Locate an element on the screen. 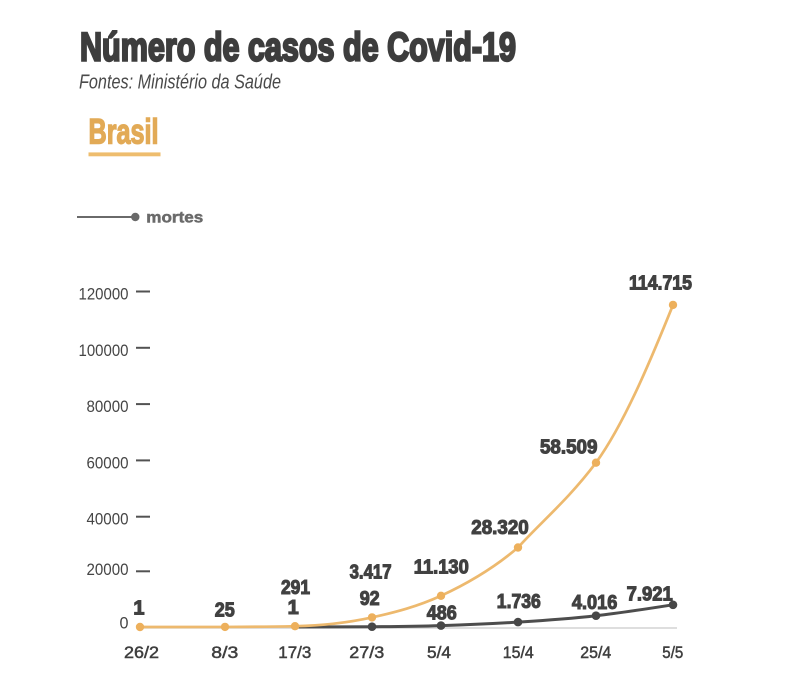 The width and height of the screenshot is (800, 684). svg-text: 100000 is located at coordinates (104, 350).